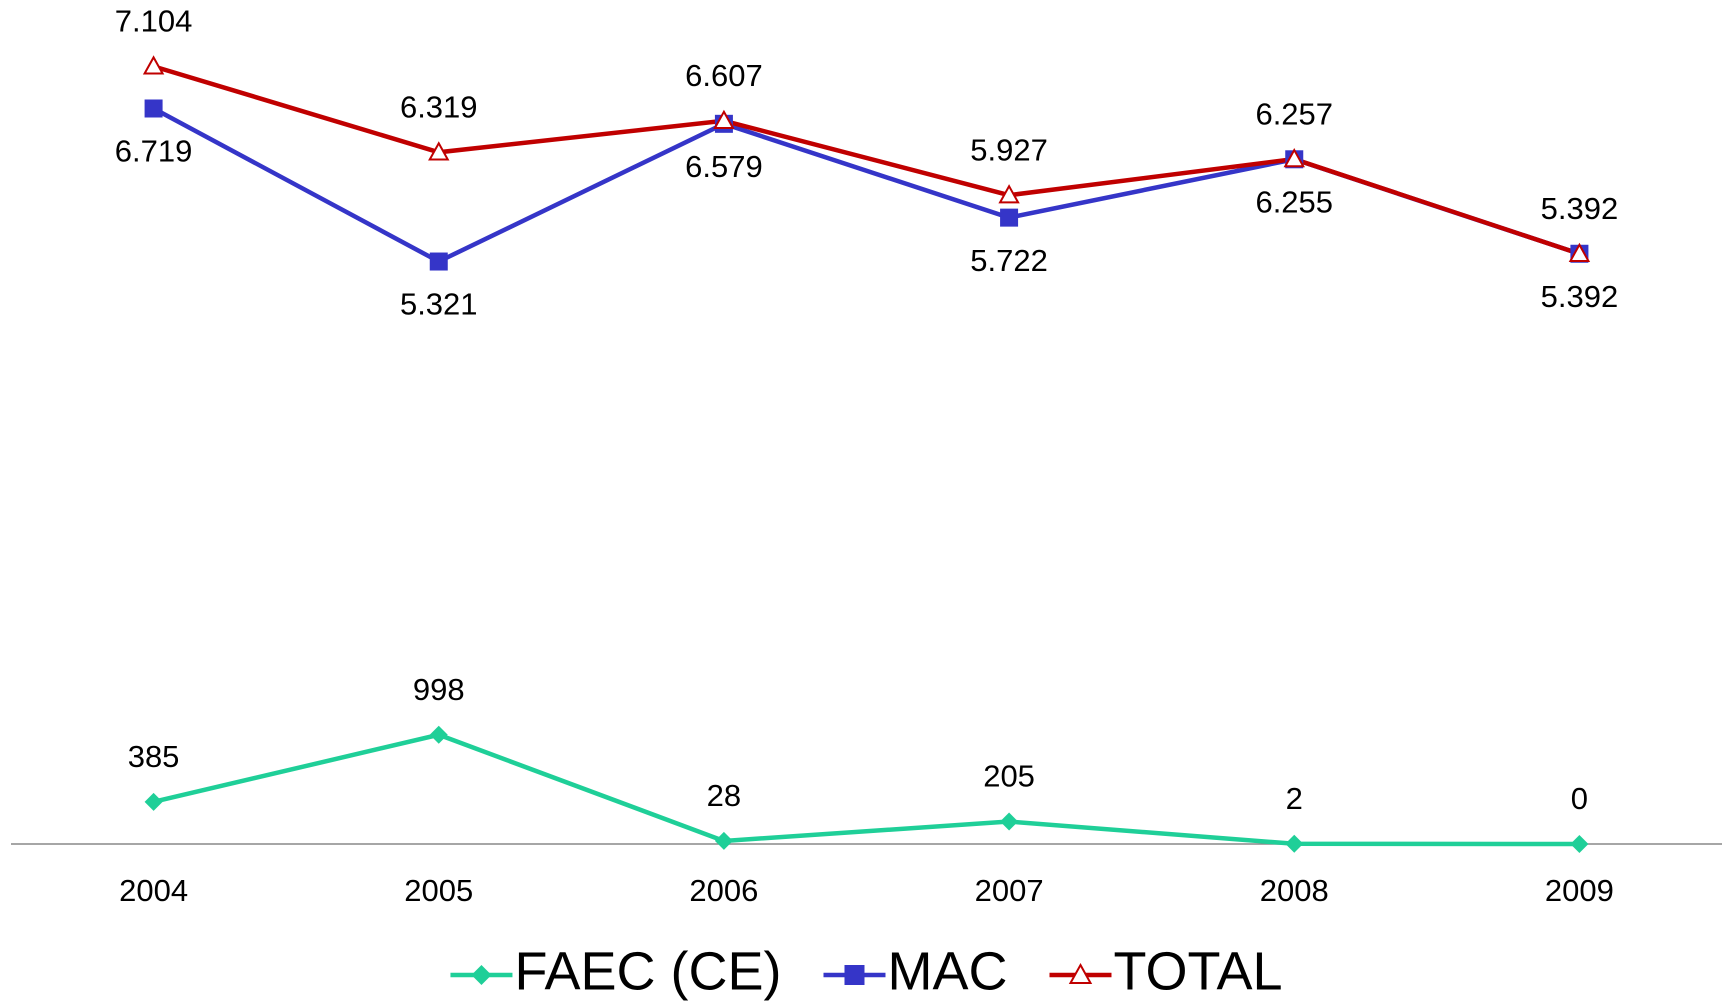 Image resolution: width=1725 pixels, height=1005 pixels. I want to click on data-label: 205, so click(1009, 776).